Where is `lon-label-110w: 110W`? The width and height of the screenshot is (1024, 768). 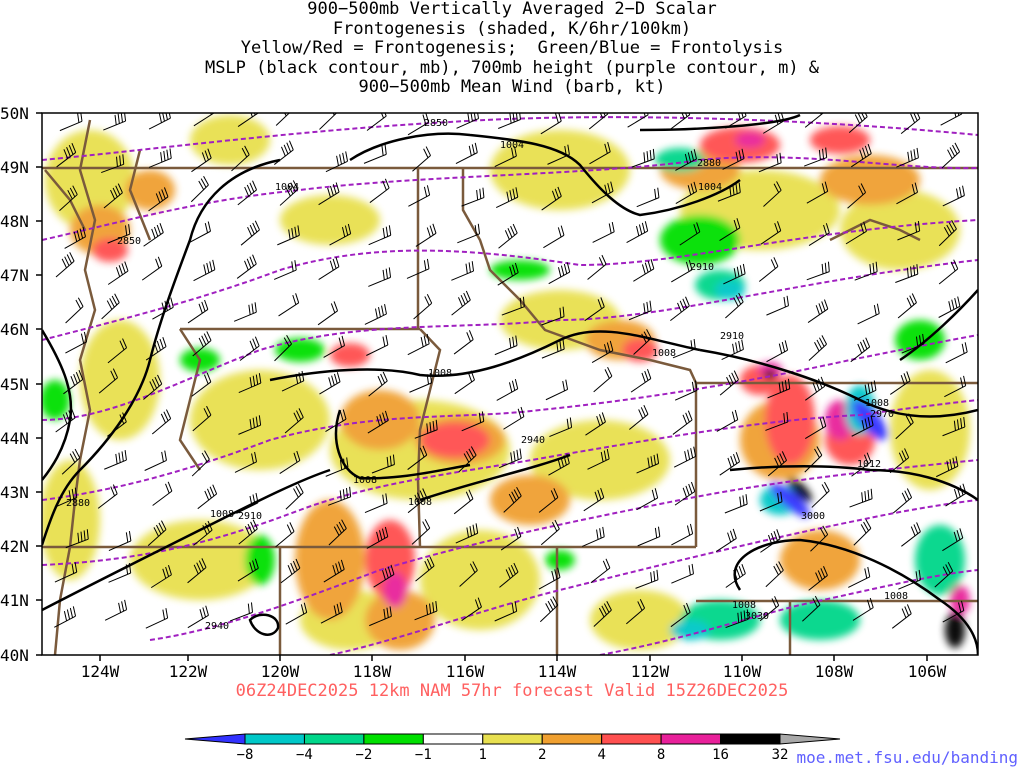 lon-label-110w: 110W is located at coordinates (742, 671).